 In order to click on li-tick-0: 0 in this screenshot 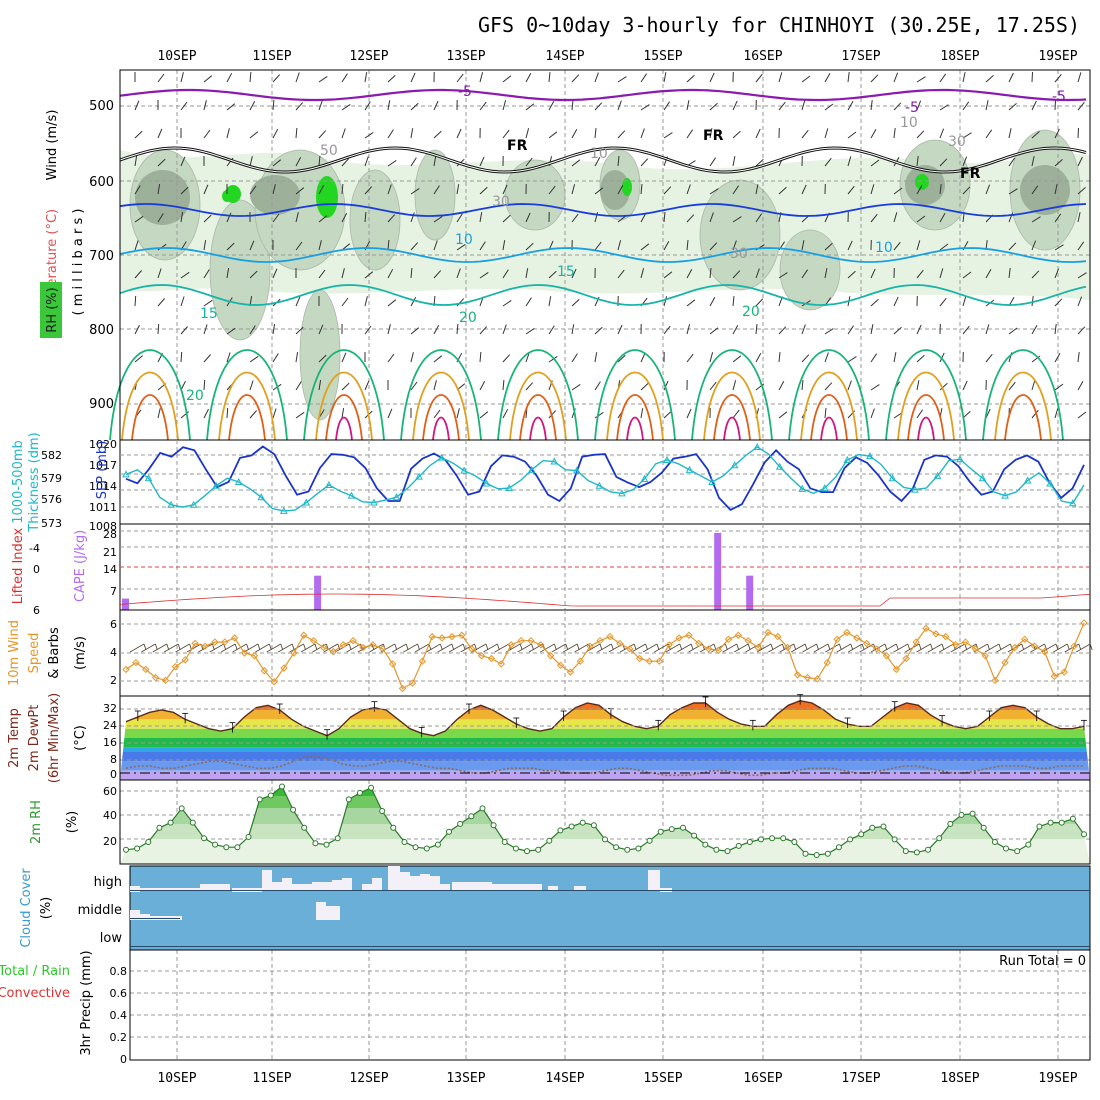, I will do `click(36, 569)`.